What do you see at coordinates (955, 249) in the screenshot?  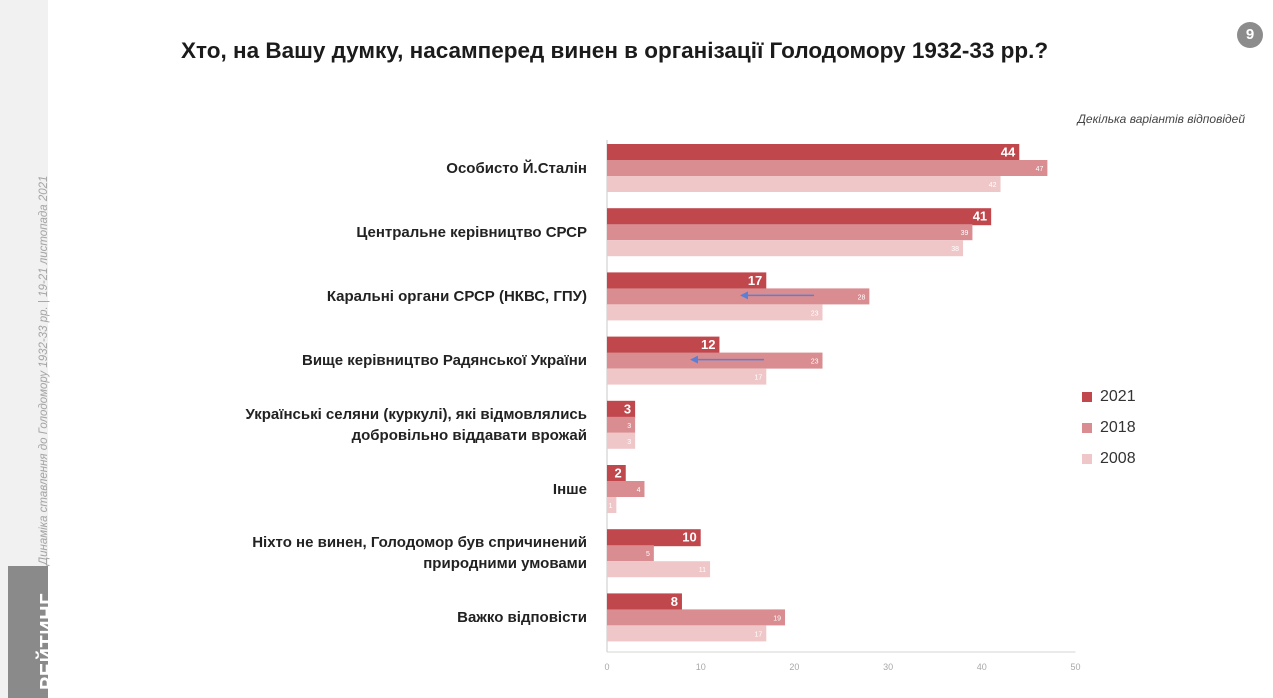 I see `bar-value-label: 38` at bounding box center [955, 249].